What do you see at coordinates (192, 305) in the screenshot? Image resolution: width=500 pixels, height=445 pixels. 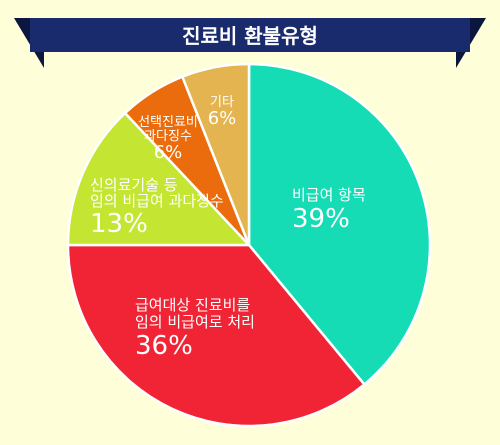 I see `slice-label-line: 급여대상 진료비를` at bounding box center [192, 305].